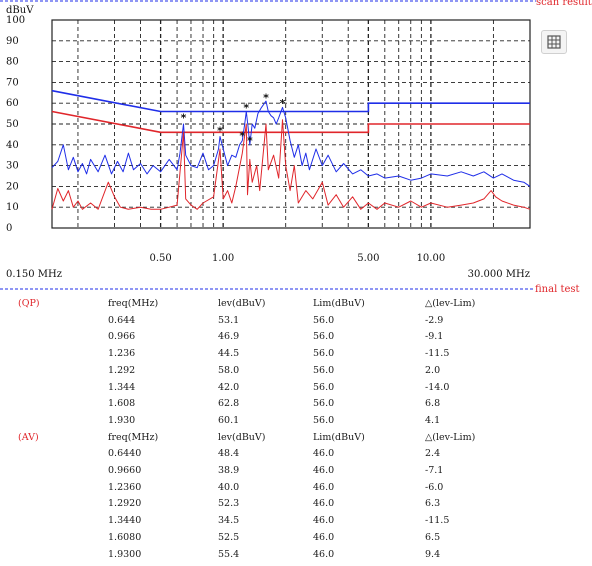 This screenshot has height=566, width=592. What do you see at coordinates (122, 354) in the screenshot?
I see `table-cell: 1.236` at bounding box center [122, 354].